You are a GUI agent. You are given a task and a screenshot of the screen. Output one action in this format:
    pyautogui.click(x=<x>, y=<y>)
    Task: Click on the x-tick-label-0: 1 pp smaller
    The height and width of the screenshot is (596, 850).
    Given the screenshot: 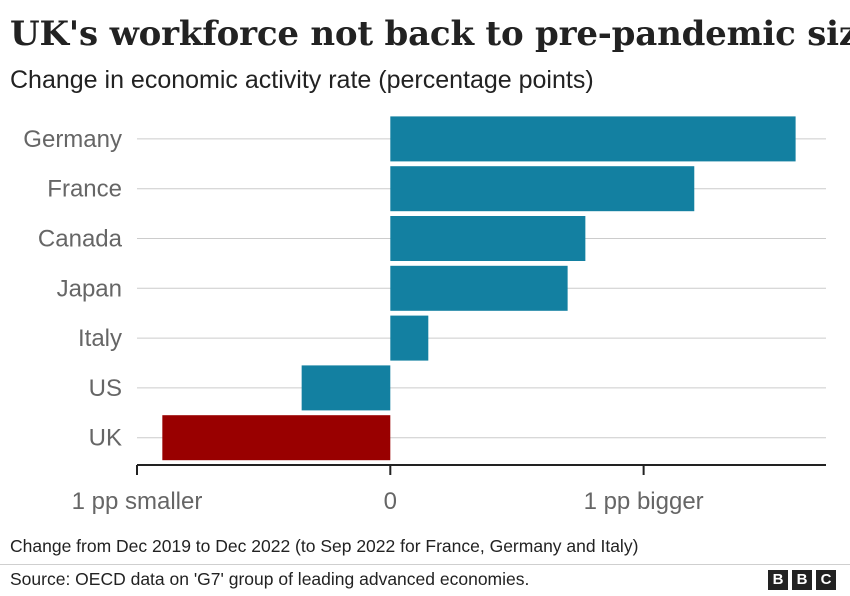 What is the action you would take?
    pyautogui.click(x=137, y=501)
    